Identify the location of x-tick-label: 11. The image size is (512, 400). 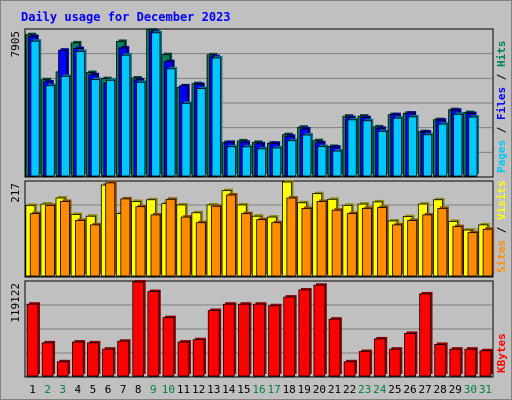
(183, 389).